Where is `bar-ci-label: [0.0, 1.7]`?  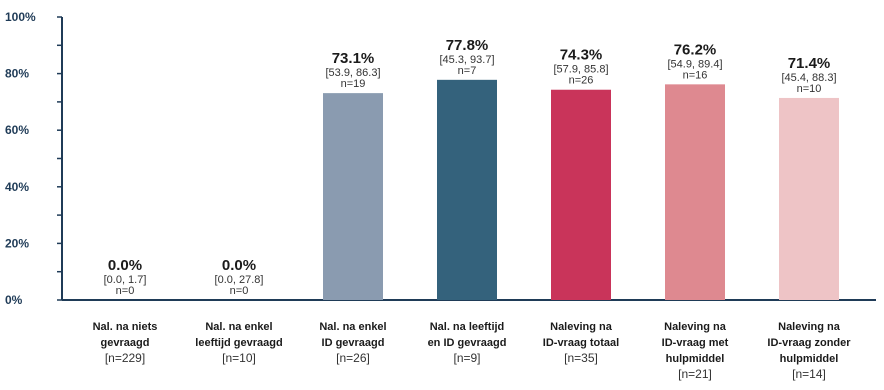 bar-ci-label: [0.0, 1.7] is located at coordinates (125, 280).